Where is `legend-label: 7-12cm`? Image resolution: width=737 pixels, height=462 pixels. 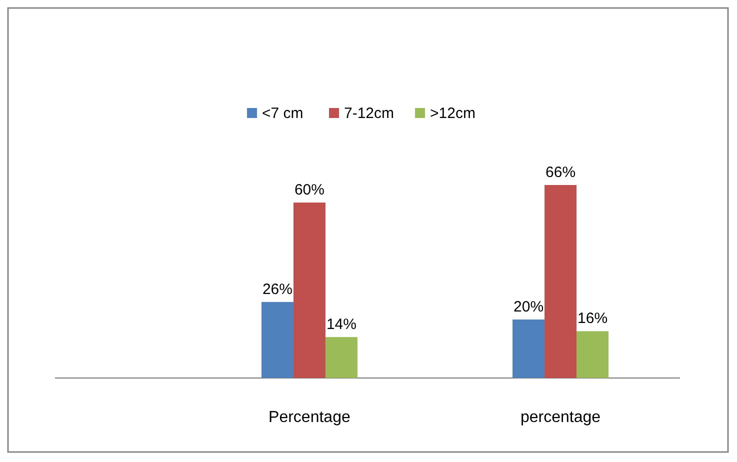
legend-label: 7-12cm is located at coordinates (369, 113).